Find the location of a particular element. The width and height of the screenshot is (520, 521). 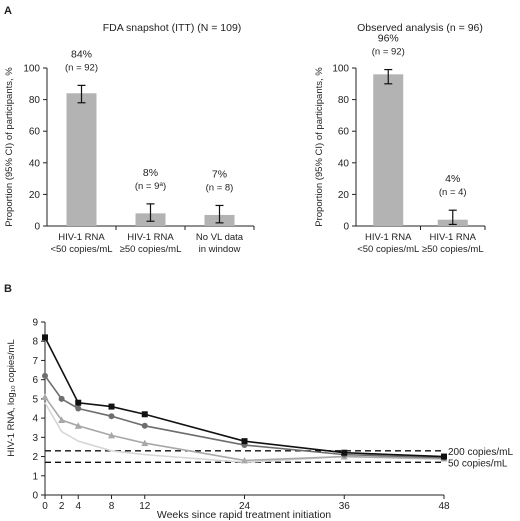

chart-a1-ylabel: Proportion (95% CI) of participants, % is located at coordinates (9, 147).